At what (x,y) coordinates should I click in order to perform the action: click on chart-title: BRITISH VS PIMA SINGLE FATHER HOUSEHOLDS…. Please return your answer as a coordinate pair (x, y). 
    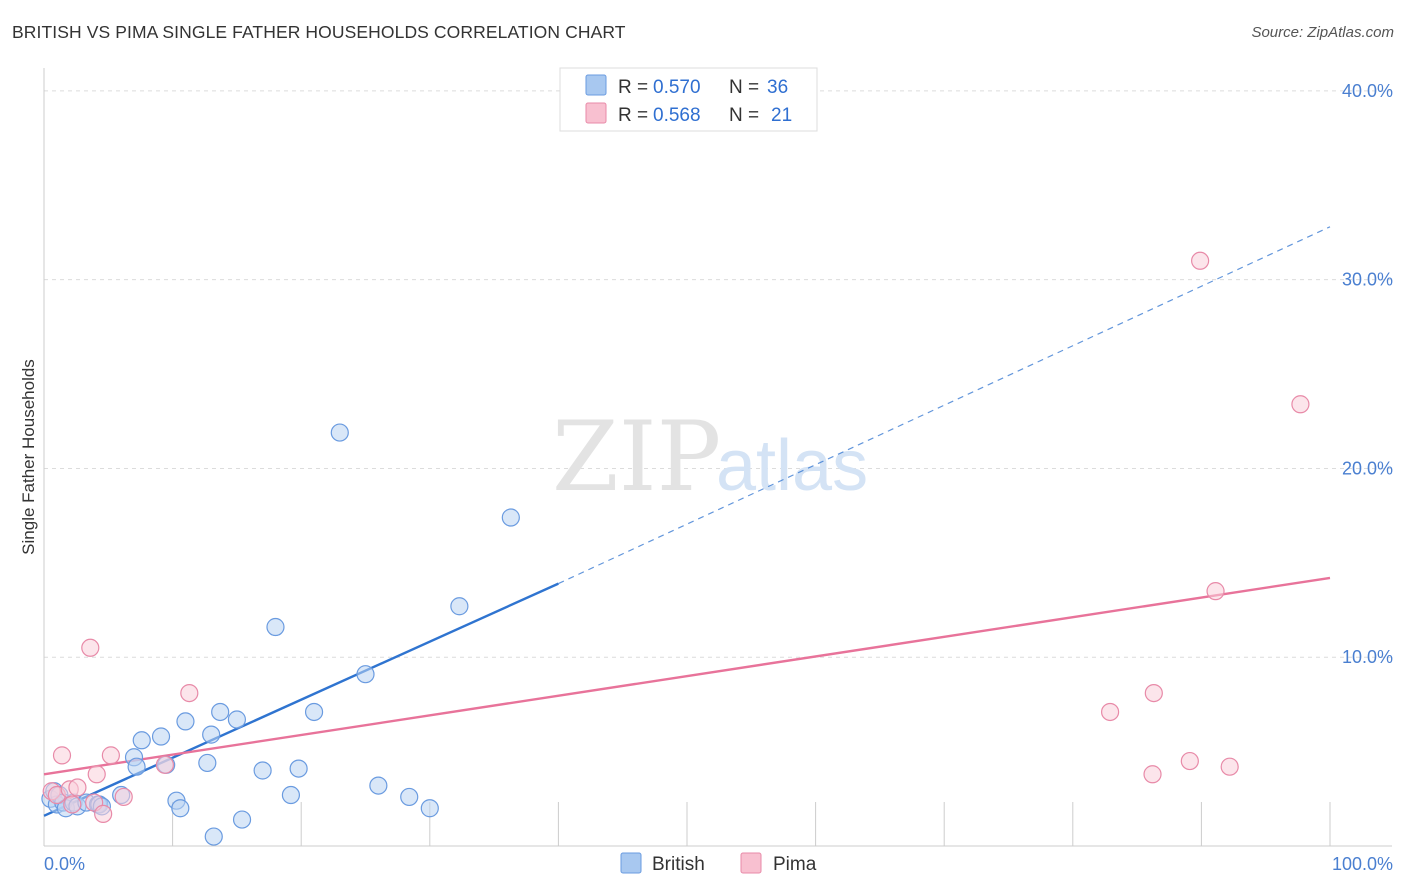
    Looking at the image, I should click on (319, 32).